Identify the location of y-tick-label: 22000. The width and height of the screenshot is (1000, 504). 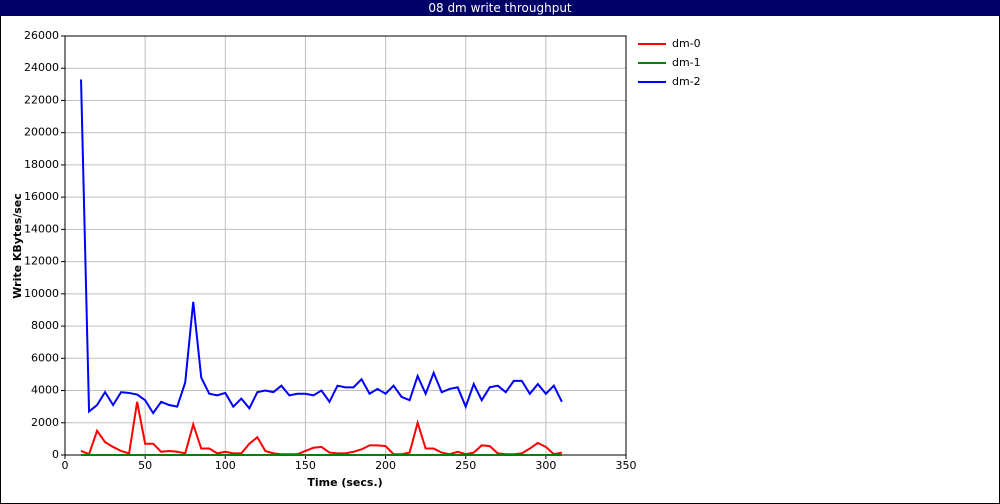
(41, 99).